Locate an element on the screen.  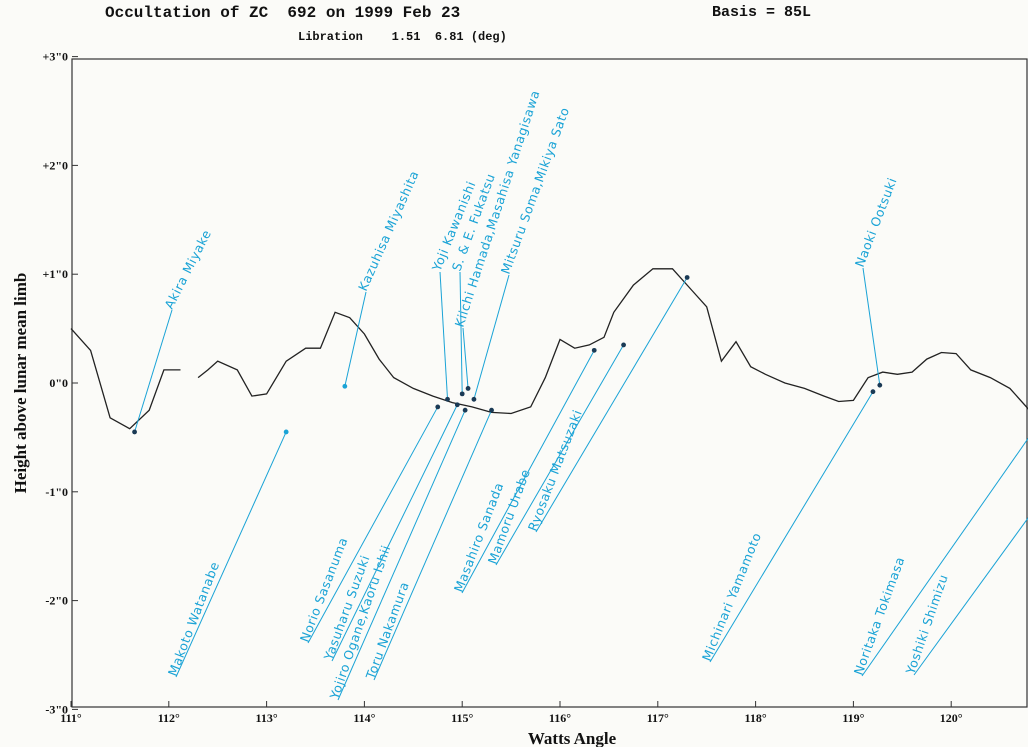
x-tick-label: 116° is located at coordinates (560, 718).